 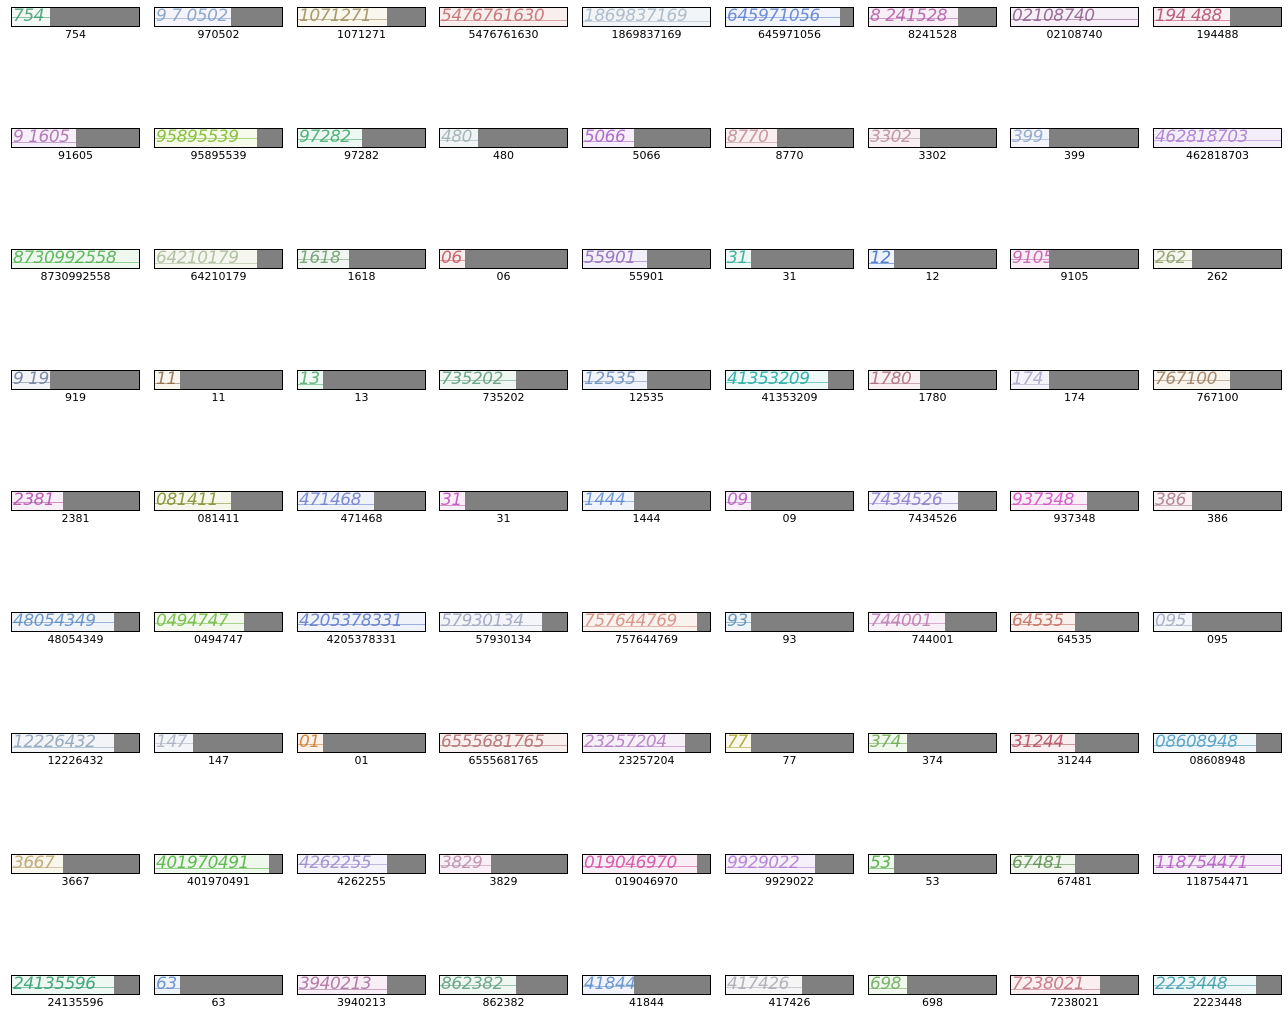 What do you see at coordinates (361, 155) in the screenshot?
I see `captcha-label: 97282` at bounding box center [361, 155].